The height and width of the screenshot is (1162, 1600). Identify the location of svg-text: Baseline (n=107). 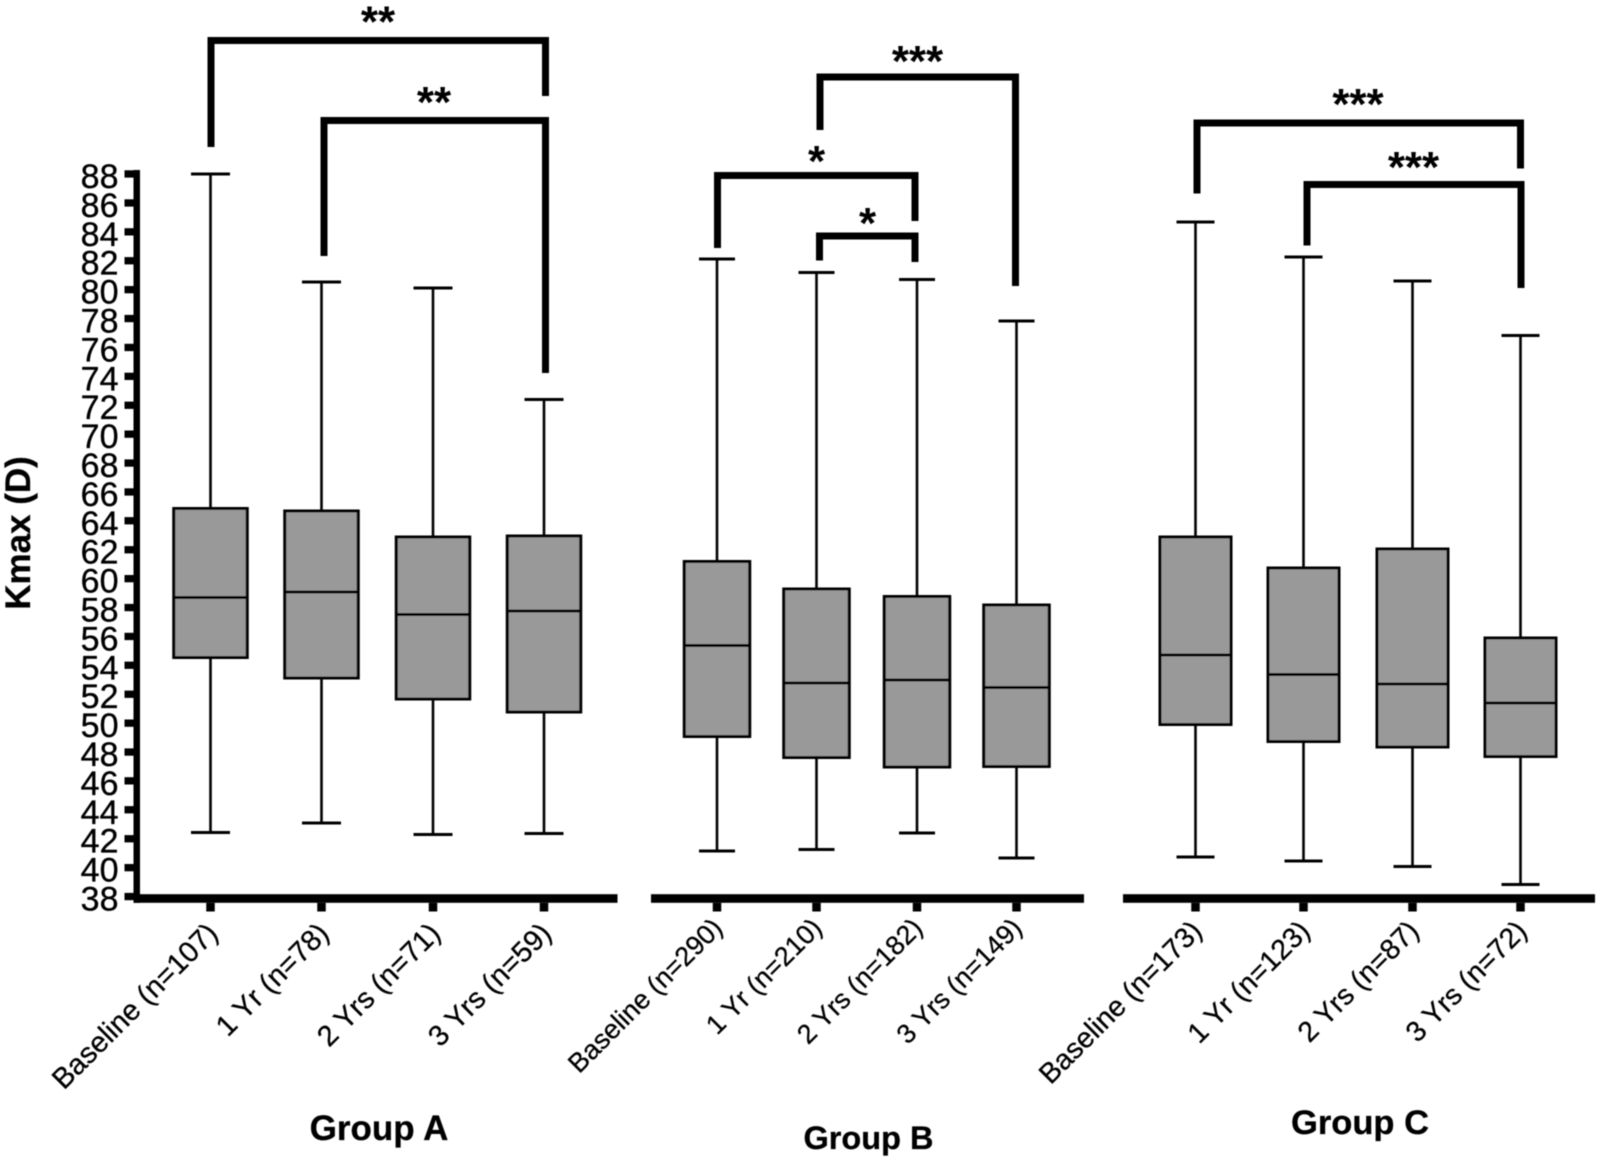
(135, 1006).